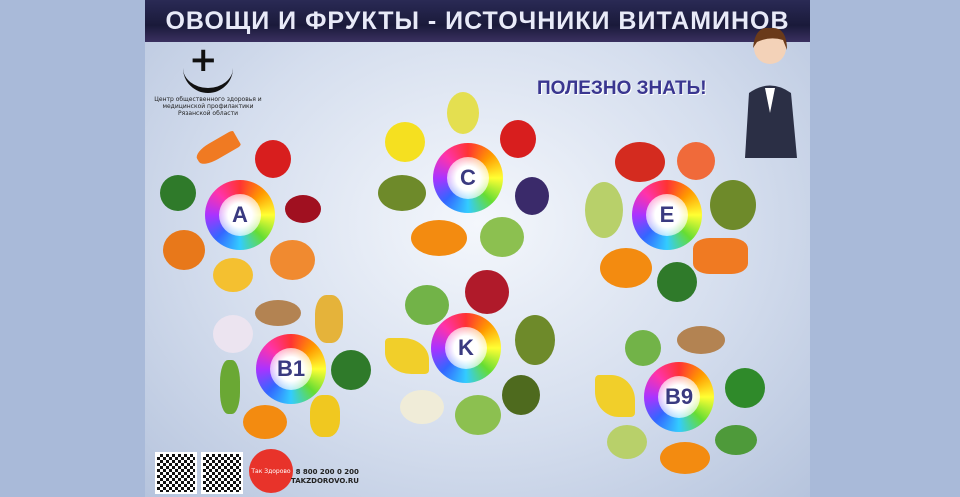 This screenshot has width=960, height=497. Describe the element at coordinates (303, 209) in the screenshot. I see `cherry-icon` at that location.